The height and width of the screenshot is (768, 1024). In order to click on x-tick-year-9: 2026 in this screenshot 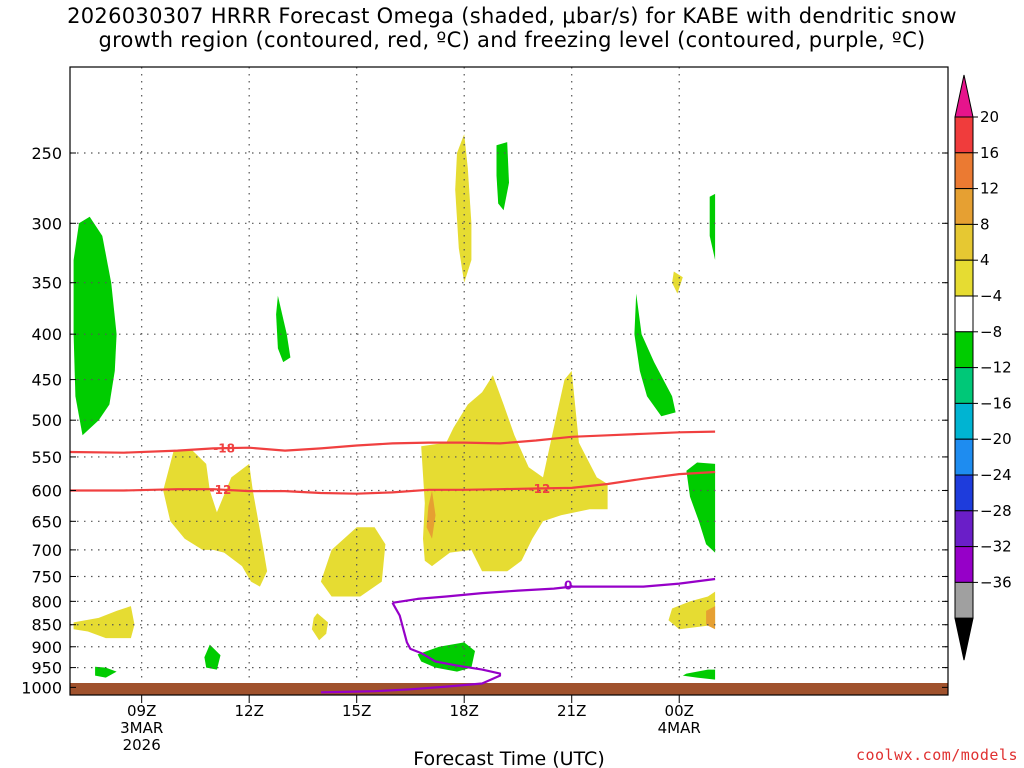, I will do `click(142, 745)`.